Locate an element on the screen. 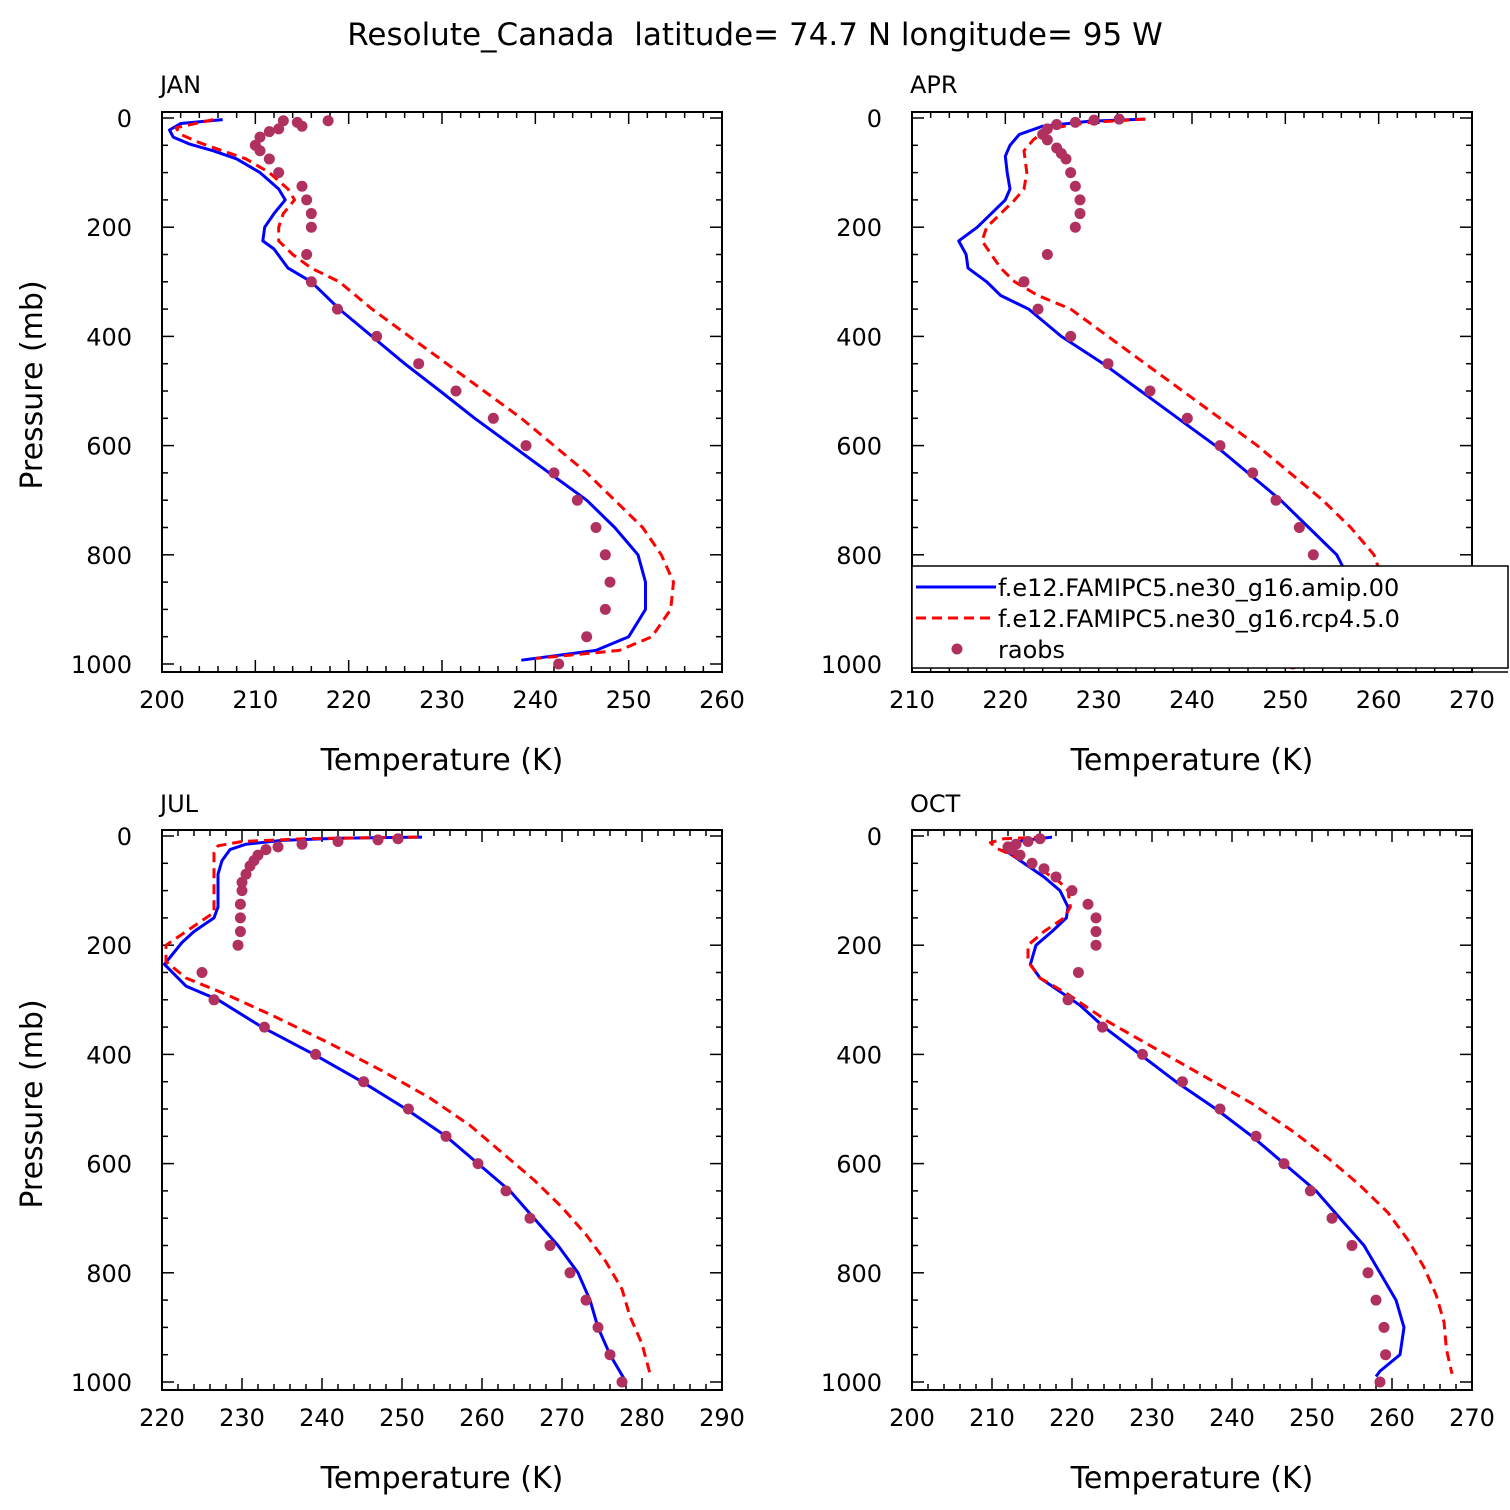 The width and height of the screenshot is (1510, 1510). y-tick-label: 800 is located at coordinates (859, 556).